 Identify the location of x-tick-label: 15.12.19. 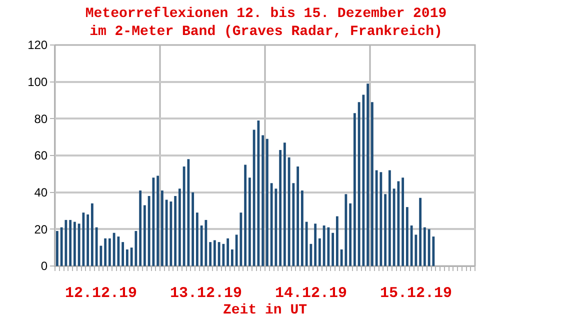
(416, 293).